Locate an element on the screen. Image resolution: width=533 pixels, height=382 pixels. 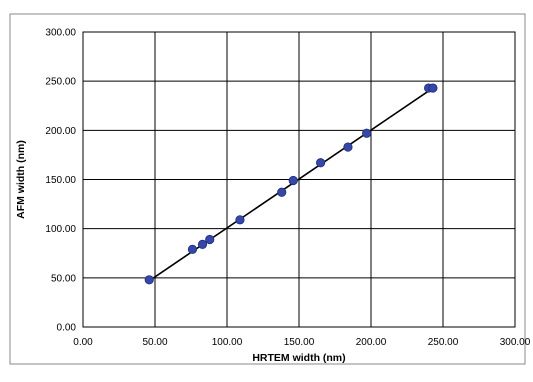
y-tick-label: 150.00 is located at coordinates (60, 180).